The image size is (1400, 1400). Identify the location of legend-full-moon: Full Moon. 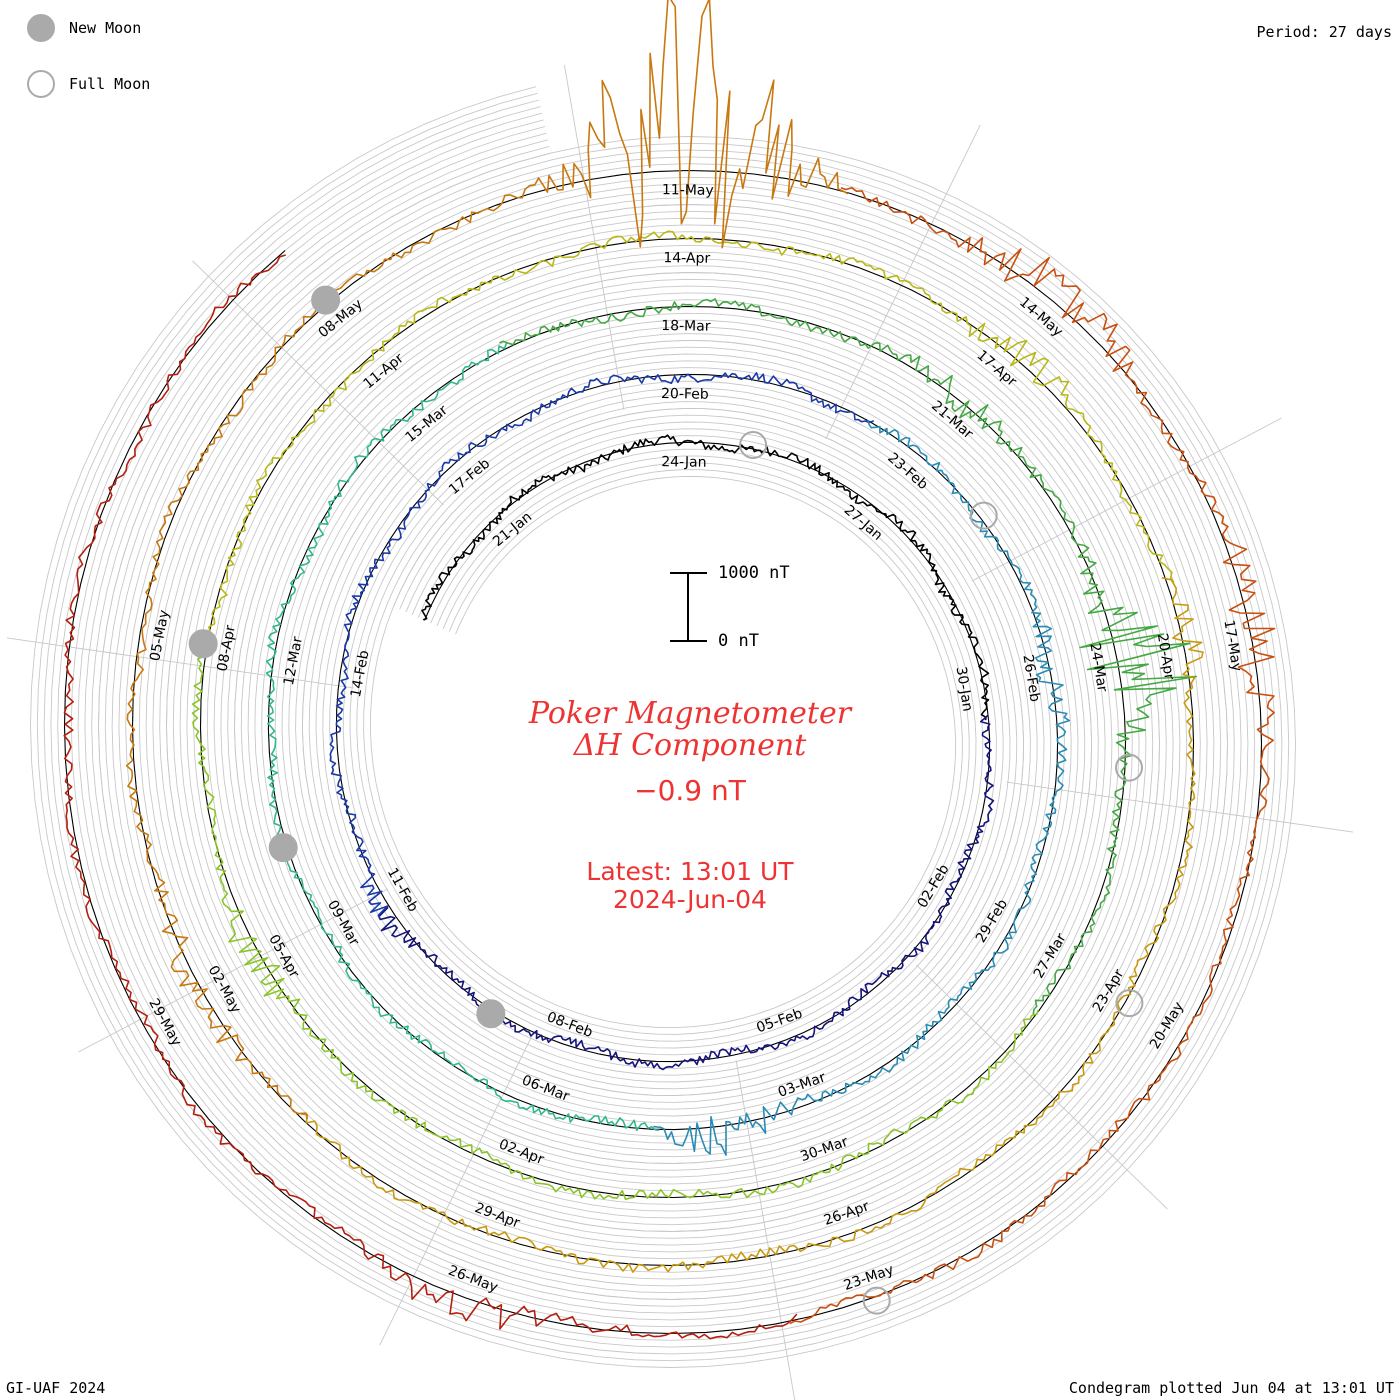
(88, 84).